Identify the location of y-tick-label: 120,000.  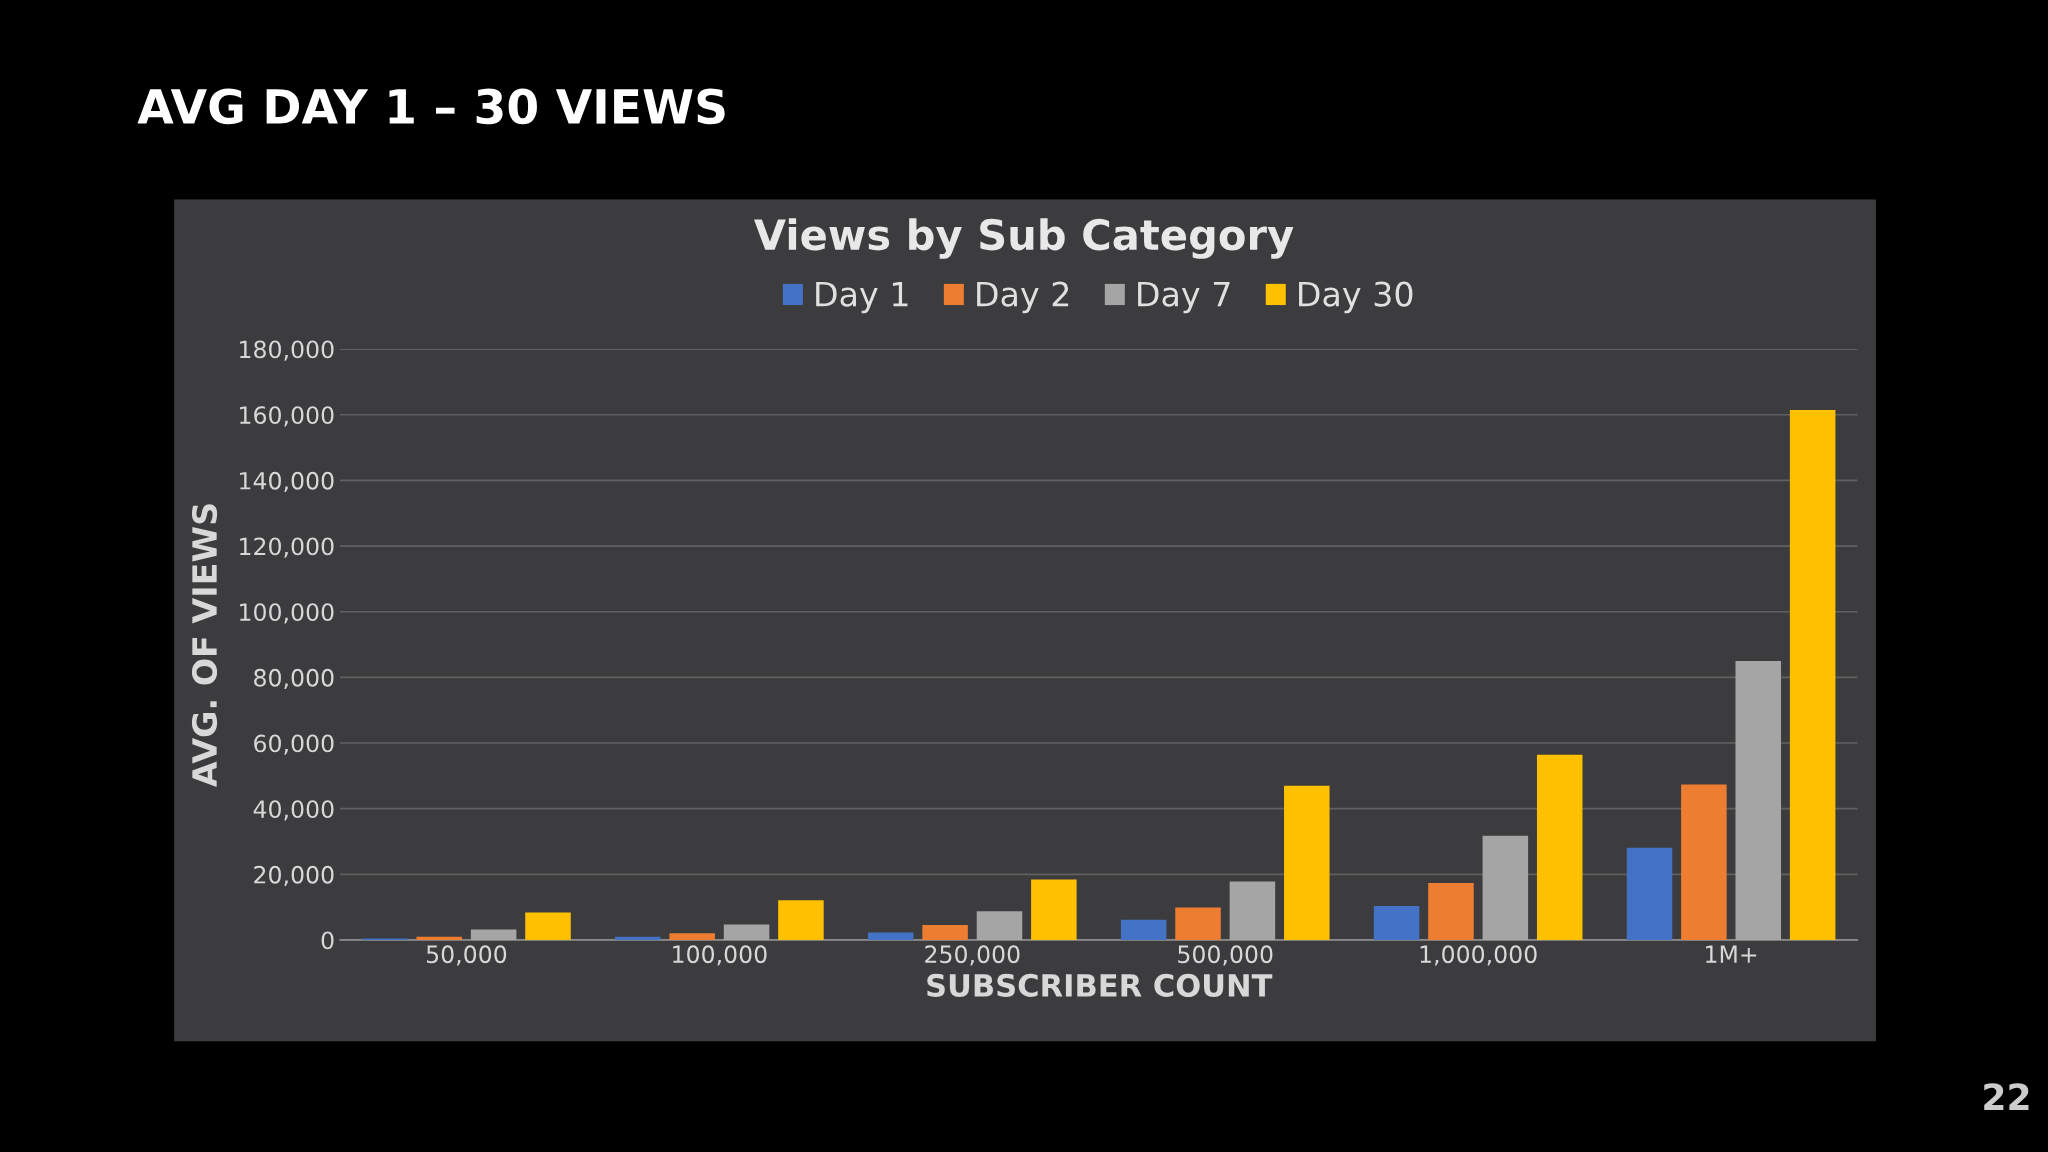
(287, 547).